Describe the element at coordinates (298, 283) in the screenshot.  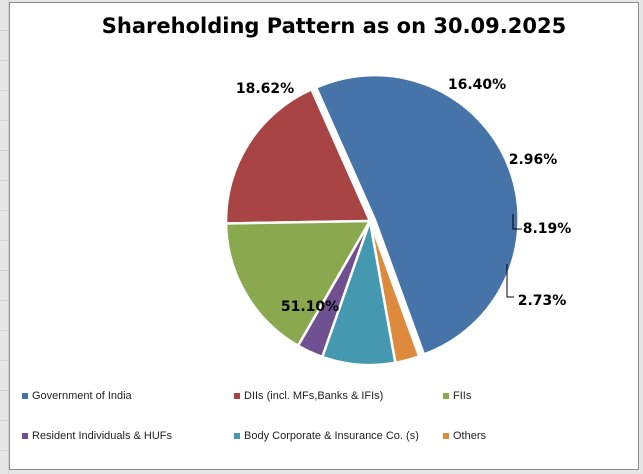
I see `pie-slice-fiis` at that location.